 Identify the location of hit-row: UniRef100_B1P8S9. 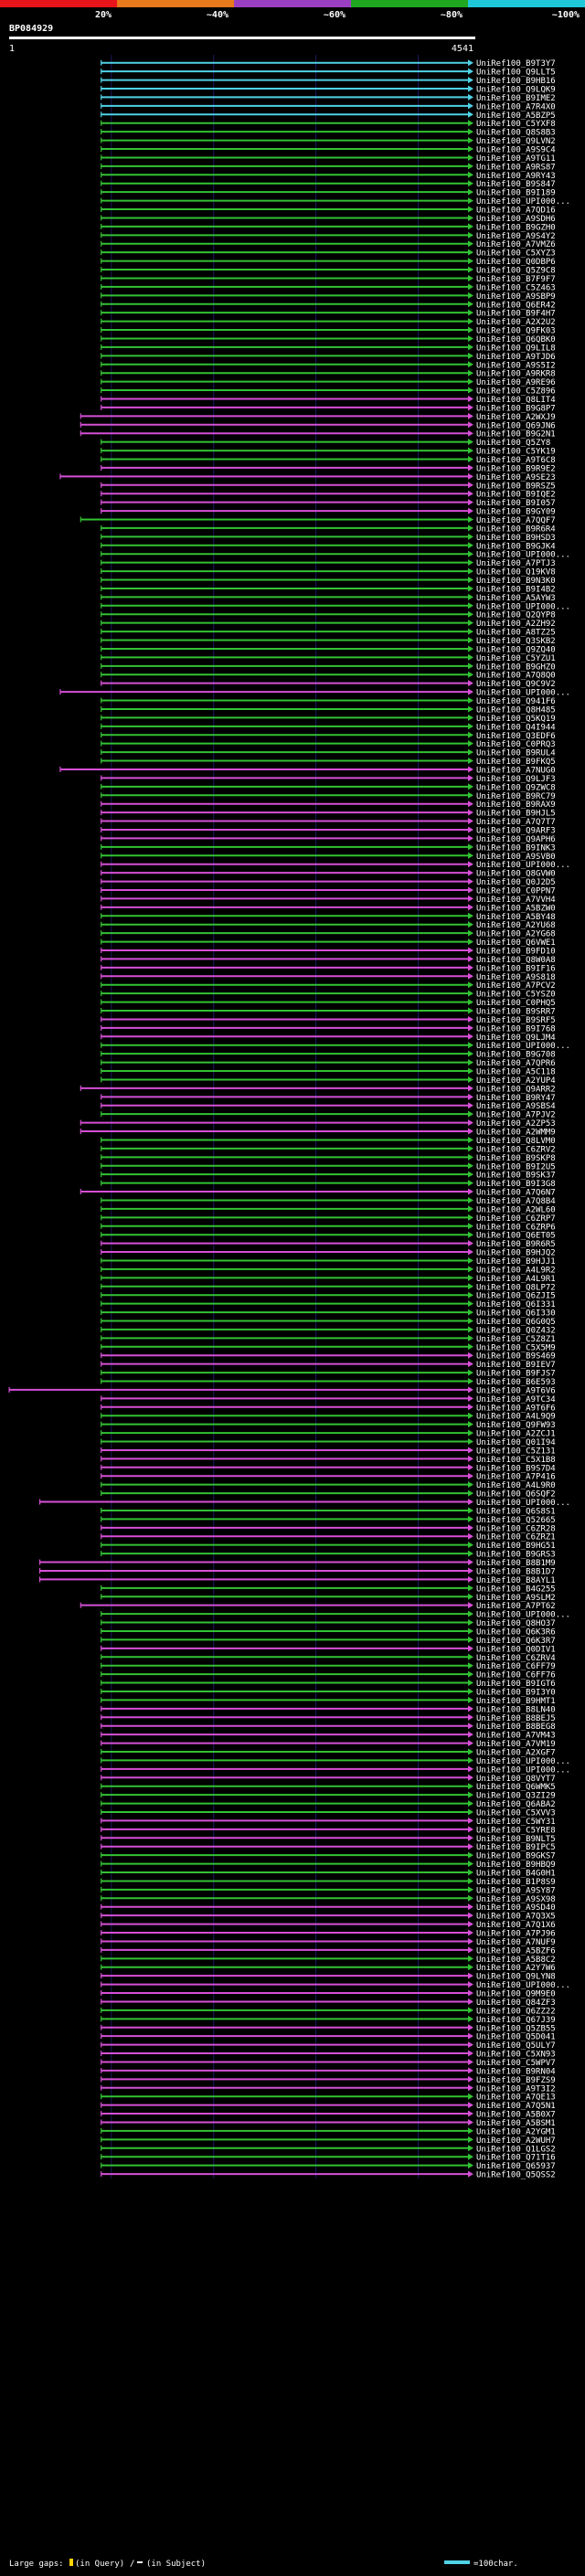
(328, 1882).